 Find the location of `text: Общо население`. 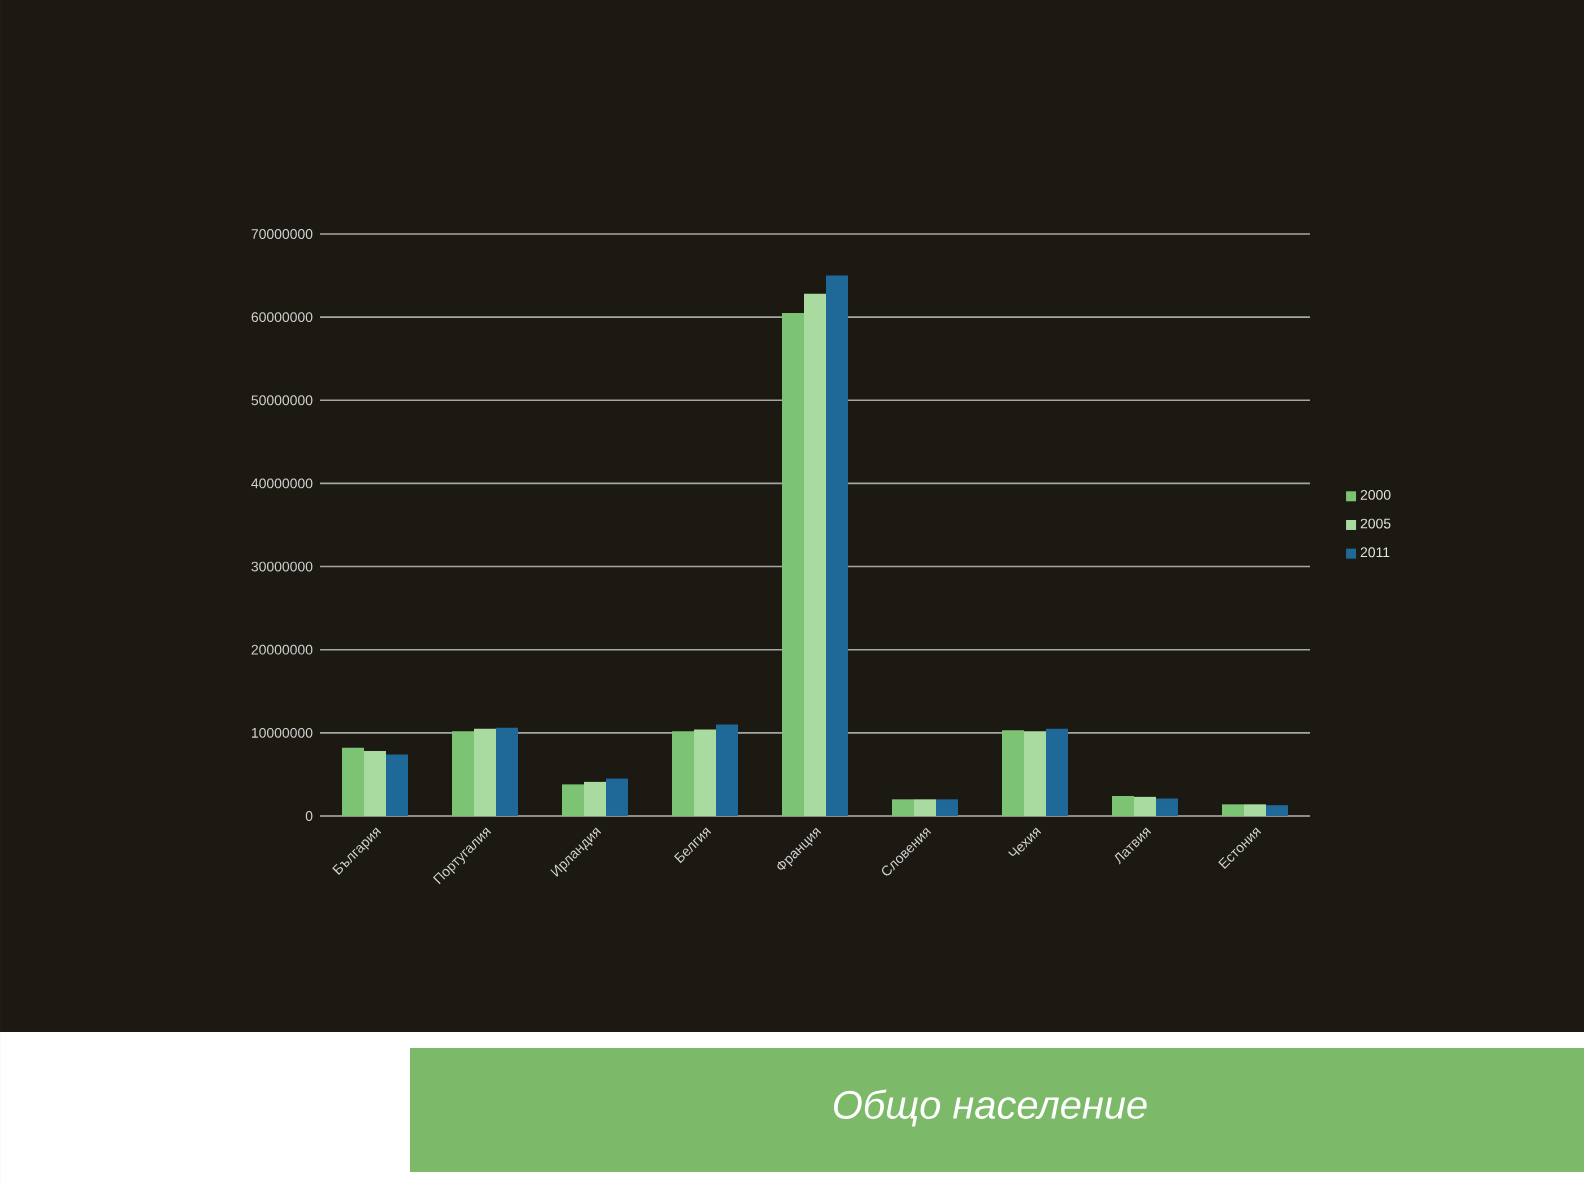

text: Общо население is located at coordinates (990, 1108).